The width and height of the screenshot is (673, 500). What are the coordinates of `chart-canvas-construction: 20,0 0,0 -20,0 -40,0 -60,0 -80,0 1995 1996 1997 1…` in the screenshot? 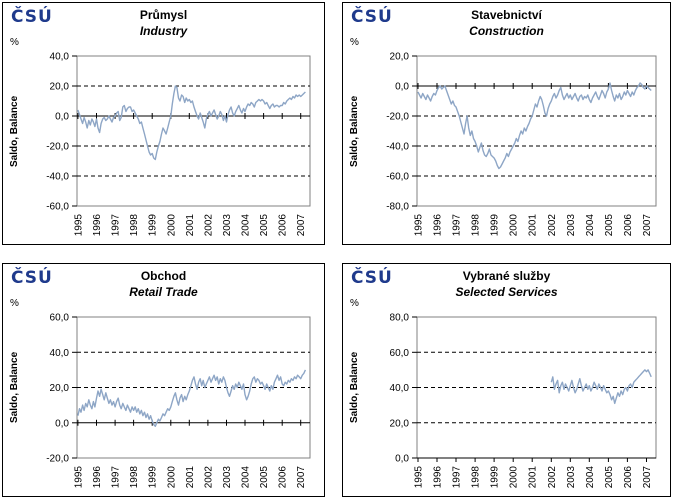 It's located at (521, 144).